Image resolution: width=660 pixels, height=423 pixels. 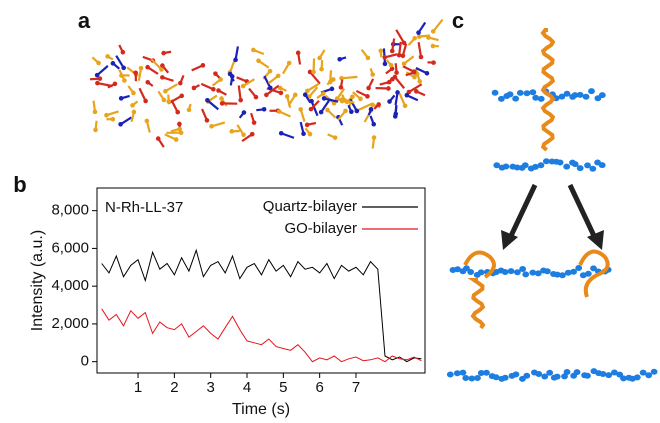 I want to click on panel-label: a, so click(x=84, y=20).